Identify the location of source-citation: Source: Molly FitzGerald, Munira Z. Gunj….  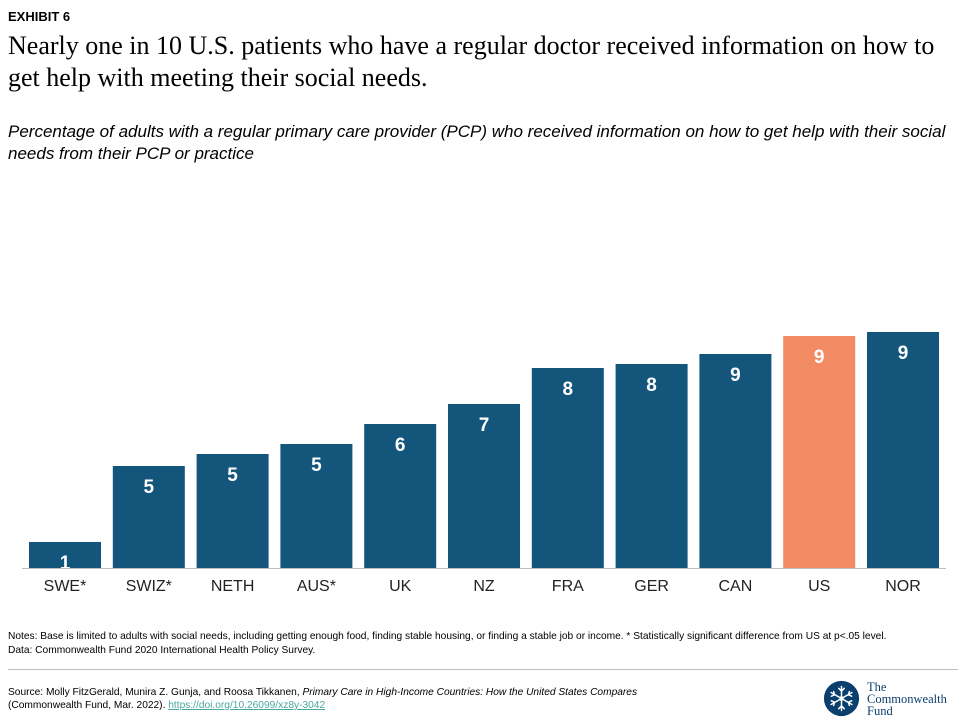
(408, 699).